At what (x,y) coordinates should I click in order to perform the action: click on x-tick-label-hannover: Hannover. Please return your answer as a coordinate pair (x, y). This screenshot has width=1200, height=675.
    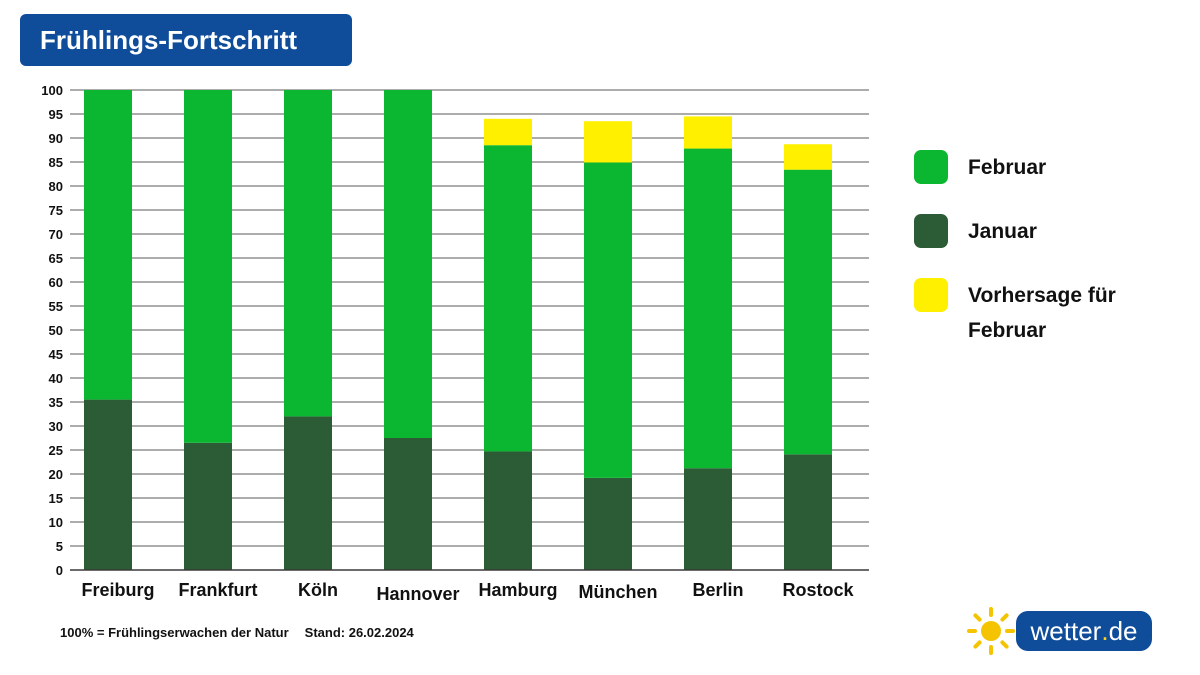
    Looking at the image, I should click on (417, 594).